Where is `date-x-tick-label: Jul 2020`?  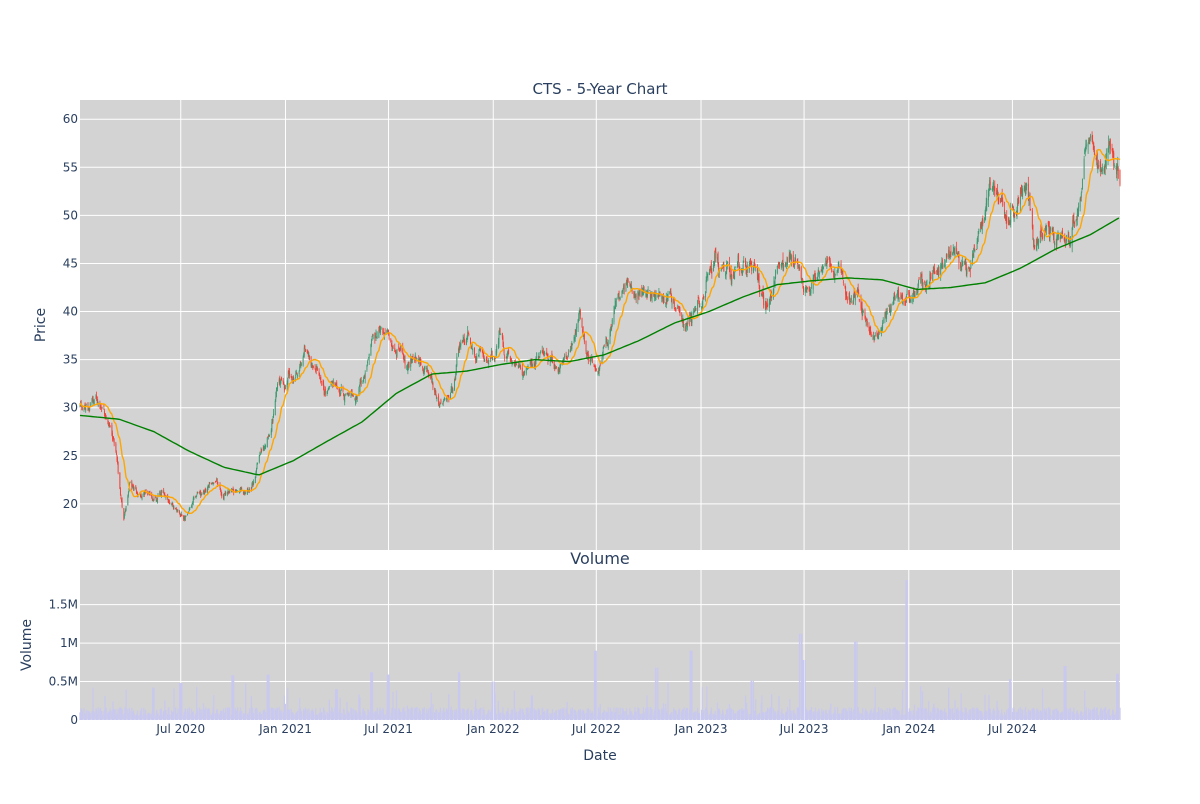 date-x-tick-label: Jul 2020 is located at coordinates (180, 729).